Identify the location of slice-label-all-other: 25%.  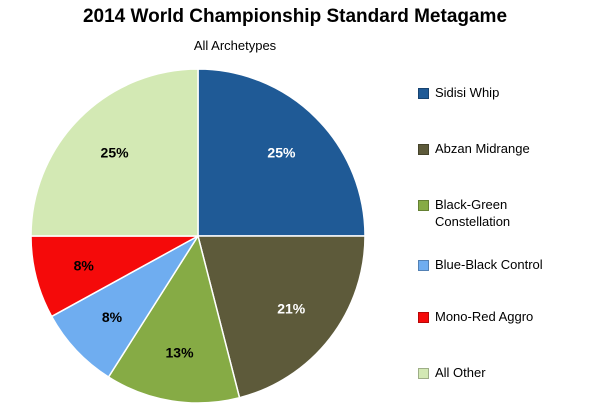
(115, 153).